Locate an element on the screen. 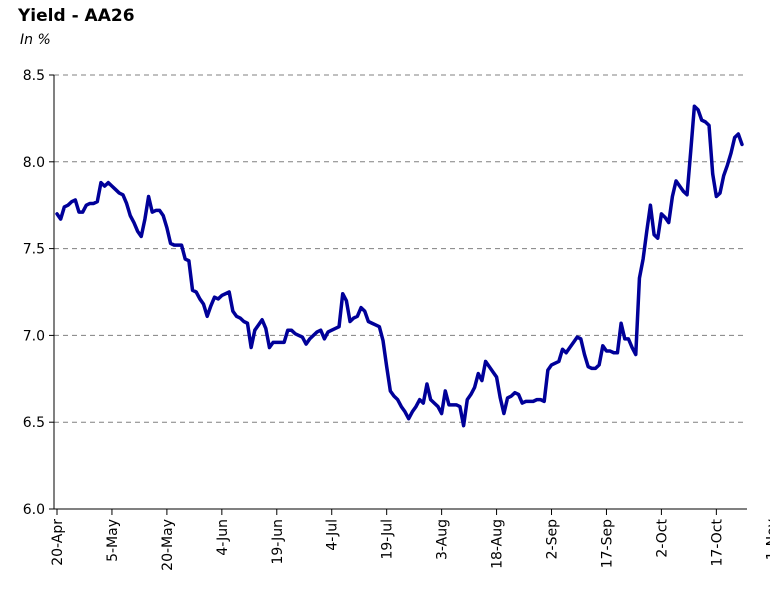 The width and height of the screenshot is (770, 593). y-tick-label: 6.5 is located at coordinates (34, 423).